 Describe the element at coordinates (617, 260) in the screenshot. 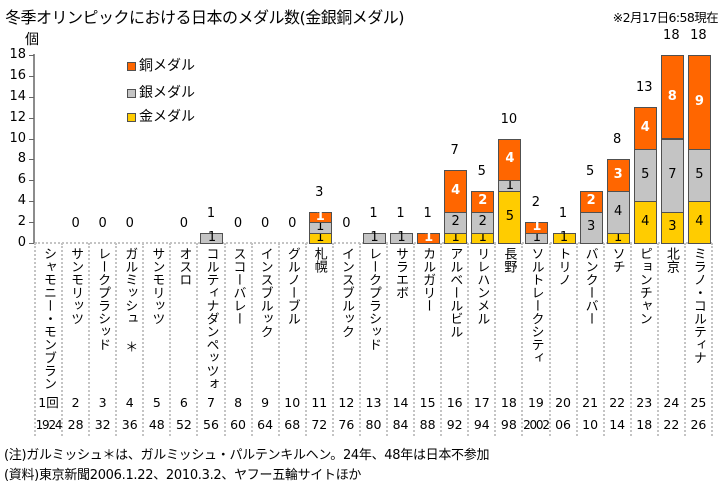

I see `x-category-label: ソチ` at that location.